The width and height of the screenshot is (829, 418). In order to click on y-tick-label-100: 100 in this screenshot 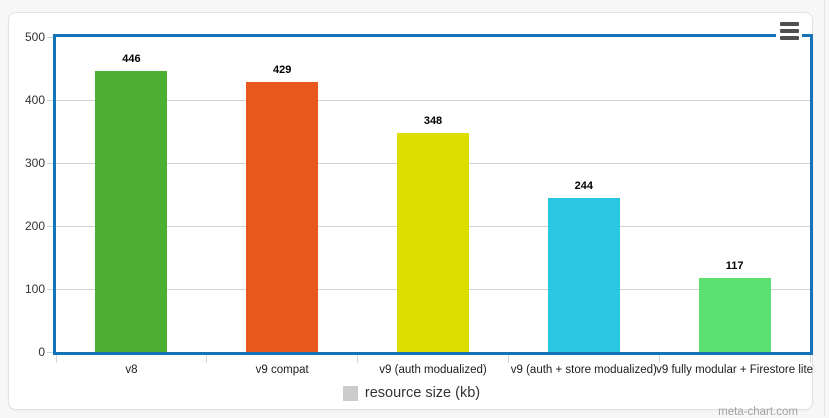, I will do `click(34, 289)`.